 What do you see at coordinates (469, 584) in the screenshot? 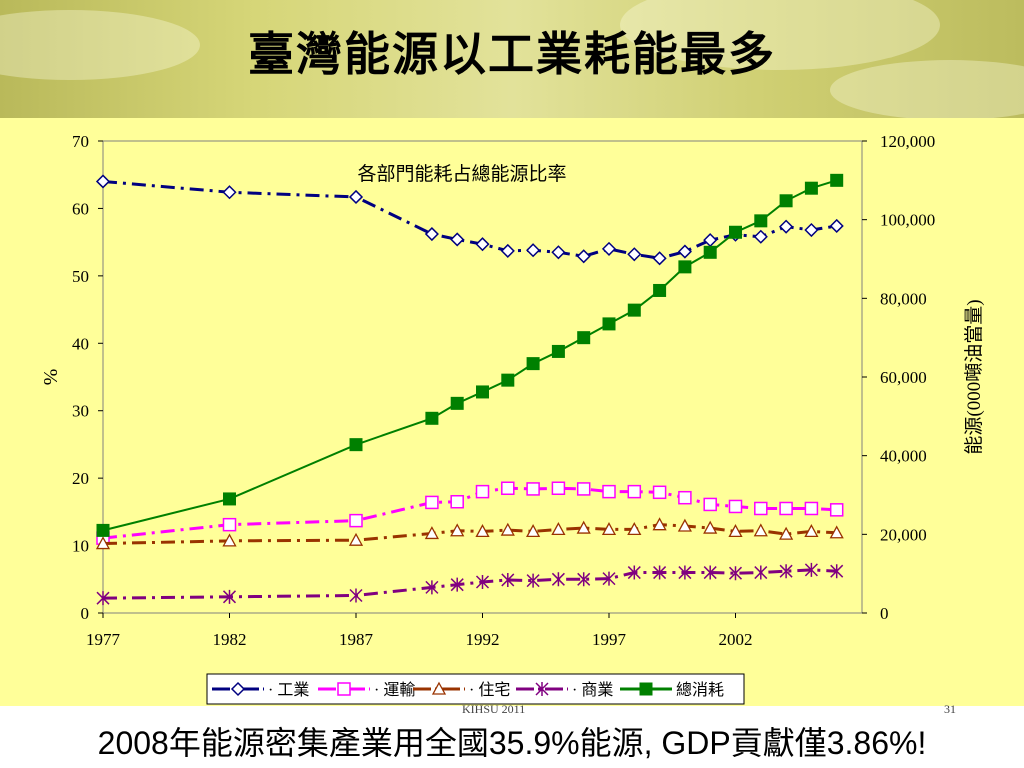
I see `series-line-commercial` at bounding box center [469, 584].